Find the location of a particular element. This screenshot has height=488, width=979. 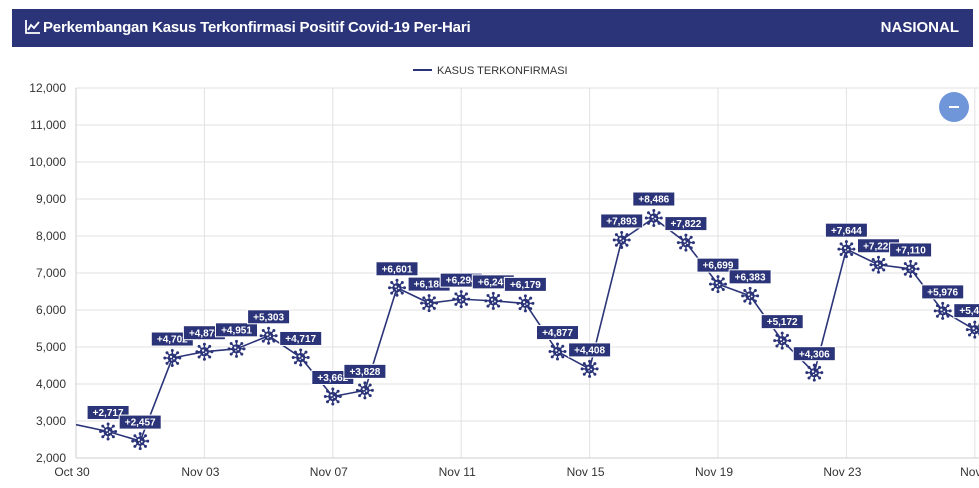

data-label: +6,179 is located at coordinates (525, 284).